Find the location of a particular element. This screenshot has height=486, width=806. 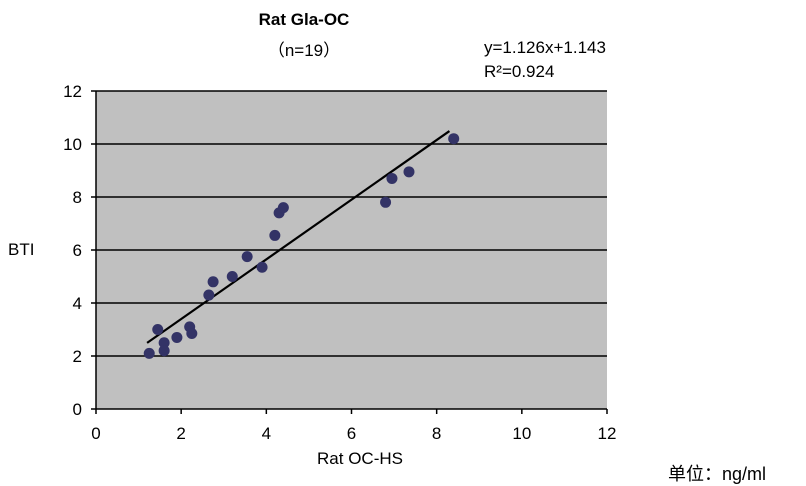

y-axis-label: BTI is located at coordinates (21, 249).